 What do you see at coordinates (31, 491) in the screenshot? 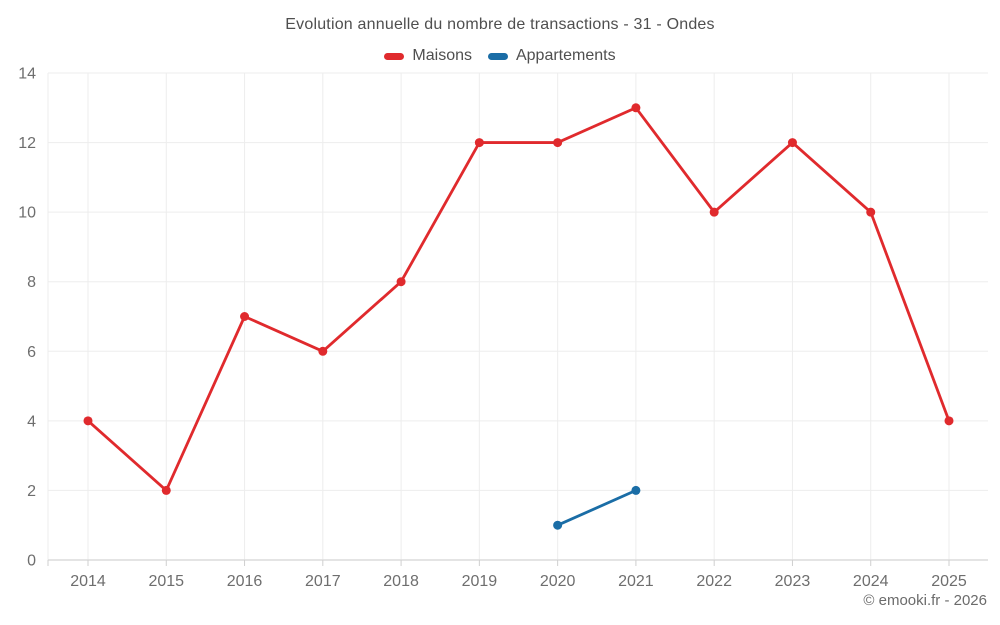
I see `y-tick-label-2: 2` at bounding box center [31, 491].